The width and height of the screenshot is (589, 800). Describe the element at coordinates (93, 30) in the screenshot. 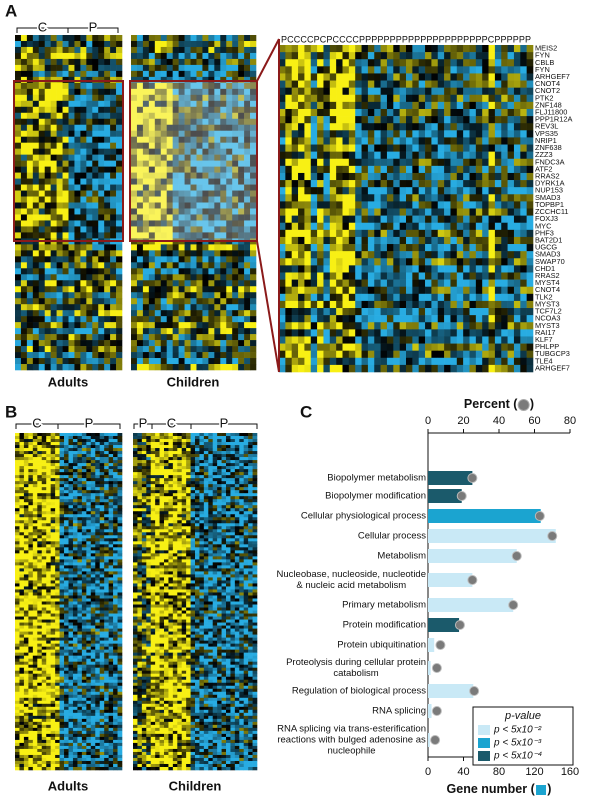

I see `group-bracket` at that location.